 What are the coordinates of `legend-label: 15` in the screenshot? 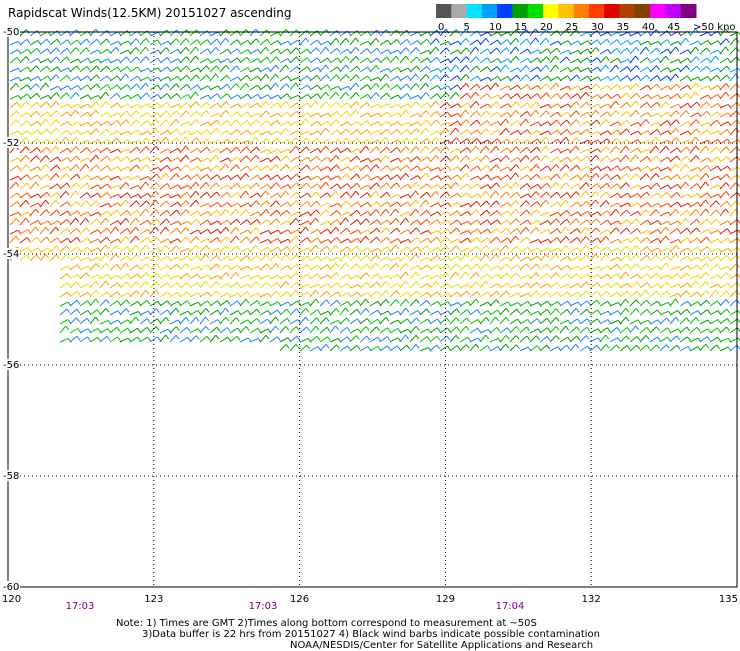 It's located at (521, 27).